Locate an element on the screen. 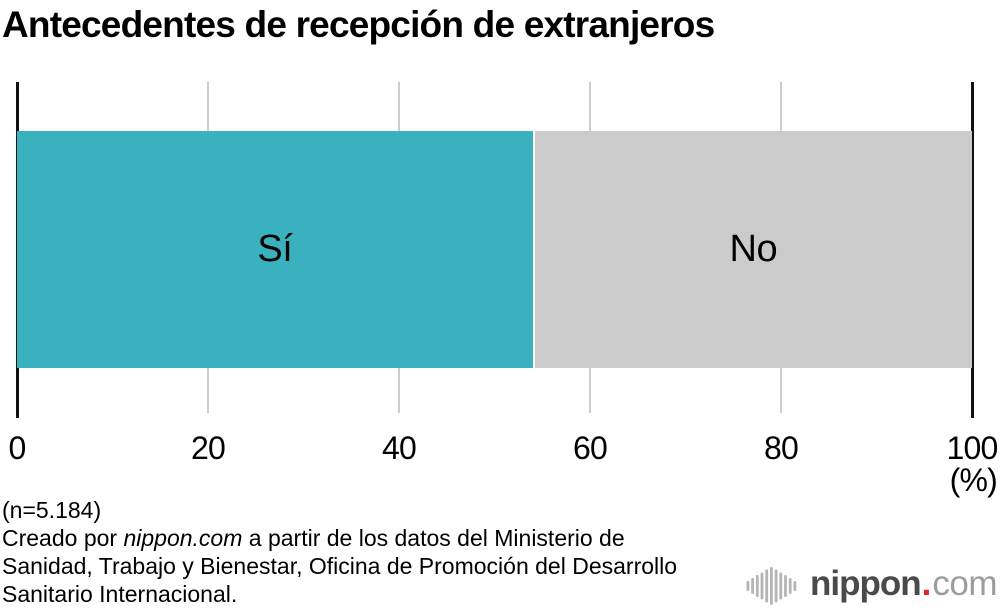 Image resolution: width=1000 pixels, height=612 pixels. bar-segment-label: Sí is located at coordinates (275, 249).